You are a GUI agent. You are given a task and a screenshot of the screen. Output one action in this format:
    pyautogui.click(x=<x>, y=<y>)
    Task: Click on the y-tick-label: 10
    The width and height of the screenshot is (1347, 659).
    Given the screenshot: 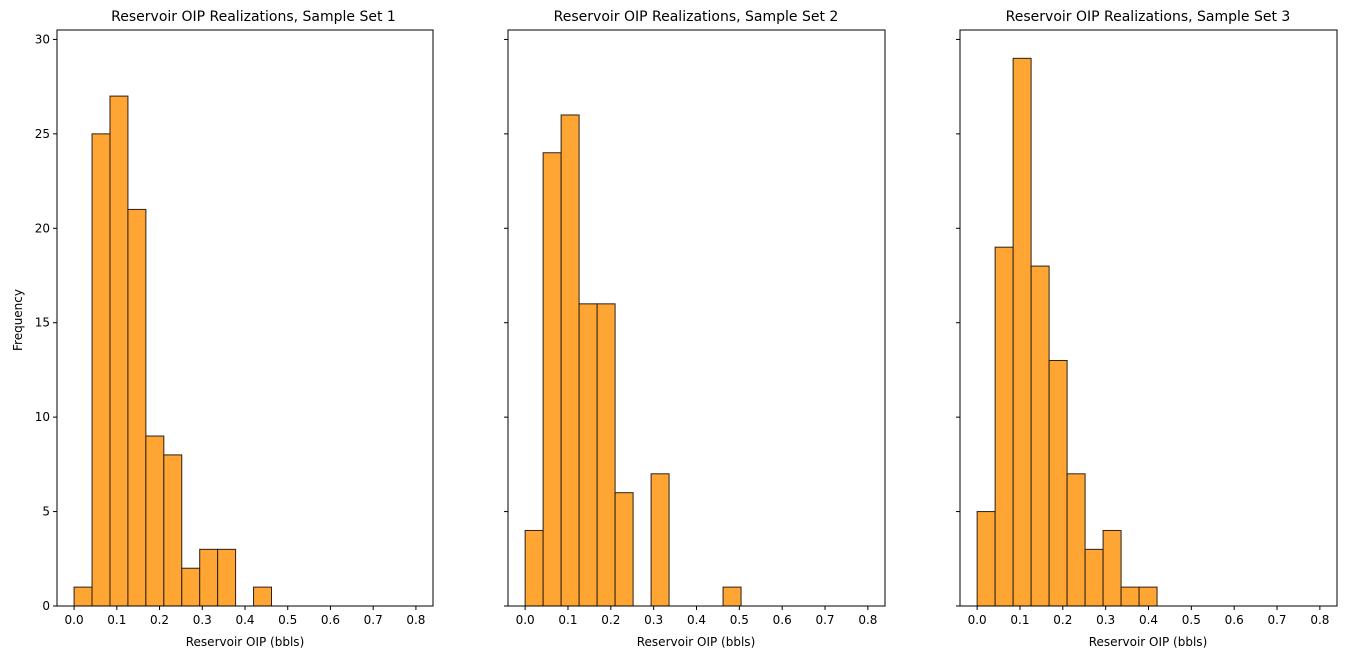 What is the action you would take?
    pyautogui.click(x=42, y=417)
    